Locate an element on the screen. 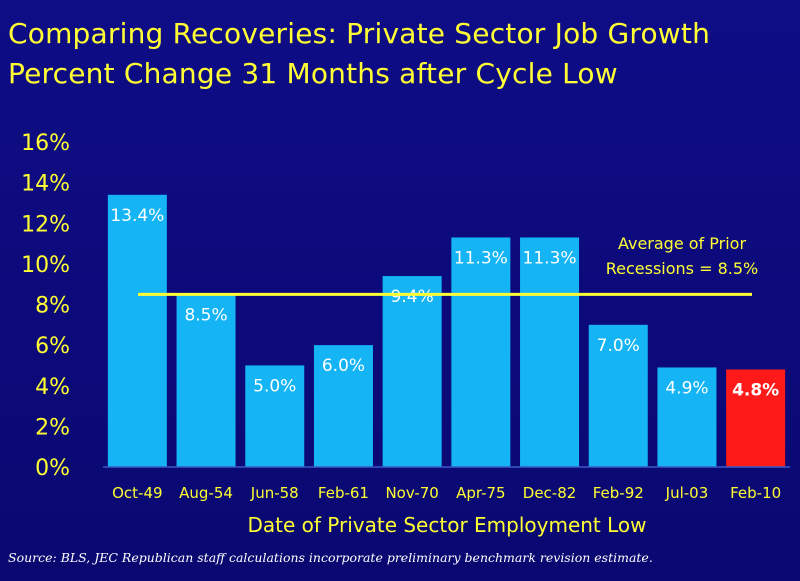  x-tick-label: Jun-58 is located at coordinates (274, 493).